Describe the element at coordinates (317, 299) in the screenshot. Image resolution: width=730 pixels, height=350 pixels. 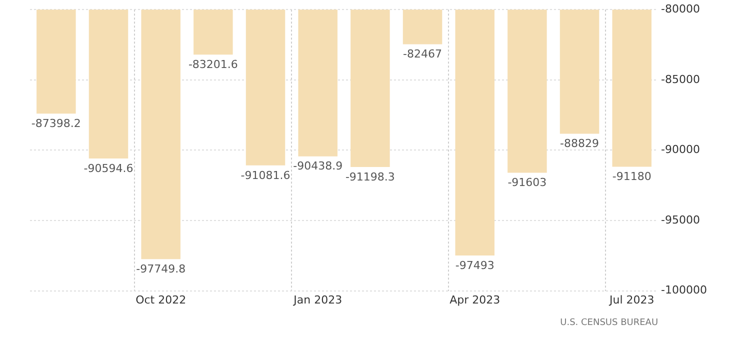
I see `x-tick-label: Jan 2023` at that location.